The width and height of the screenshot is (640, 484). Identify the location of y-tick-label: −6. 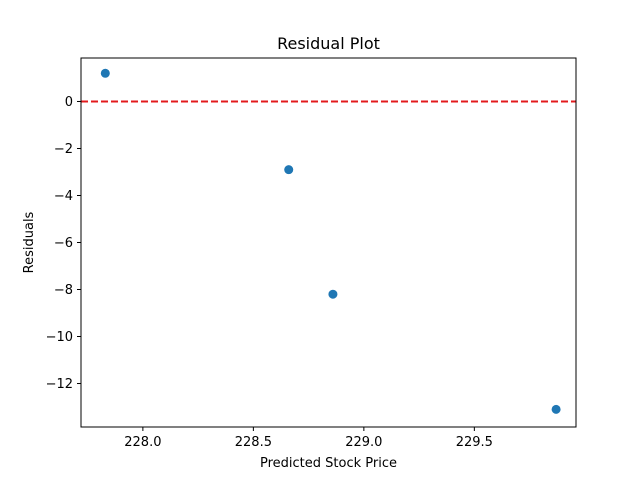
(63, 243).